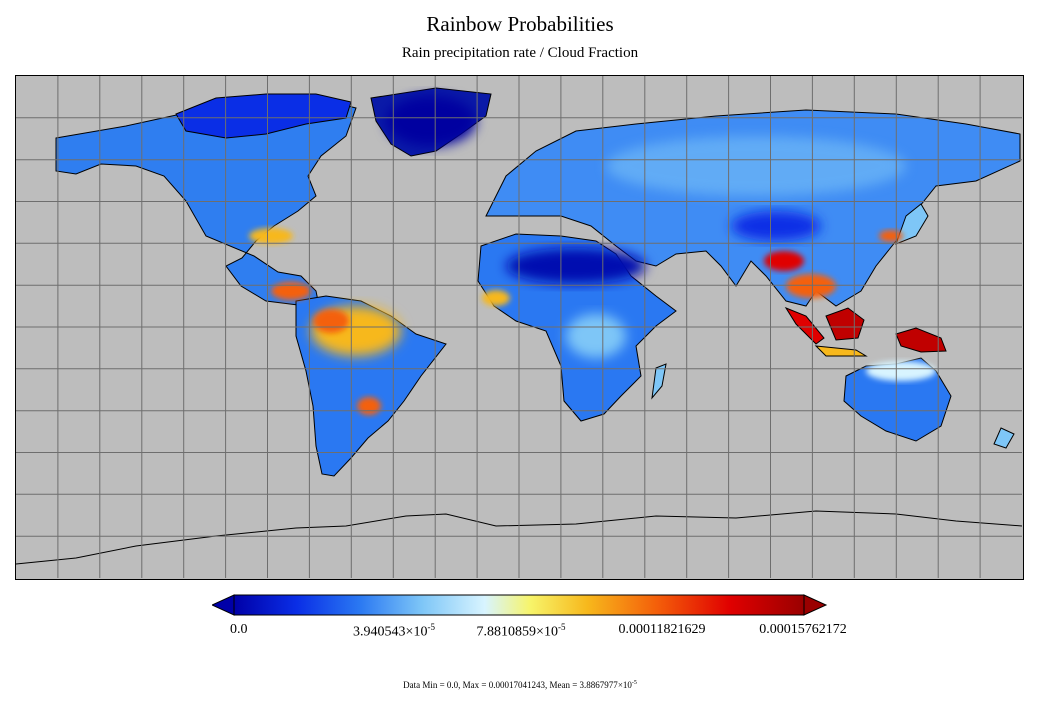 The image size is (1040, 704). I want to click on greenland-minimum, so click(431, 121).